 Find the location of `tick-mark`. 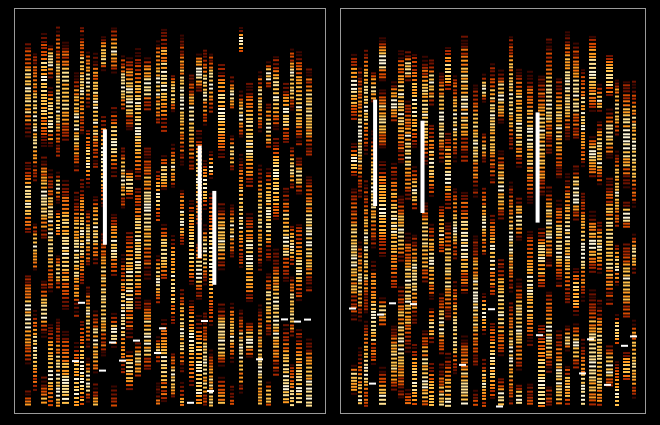

tick-mark is located at coordinates (190, 402).